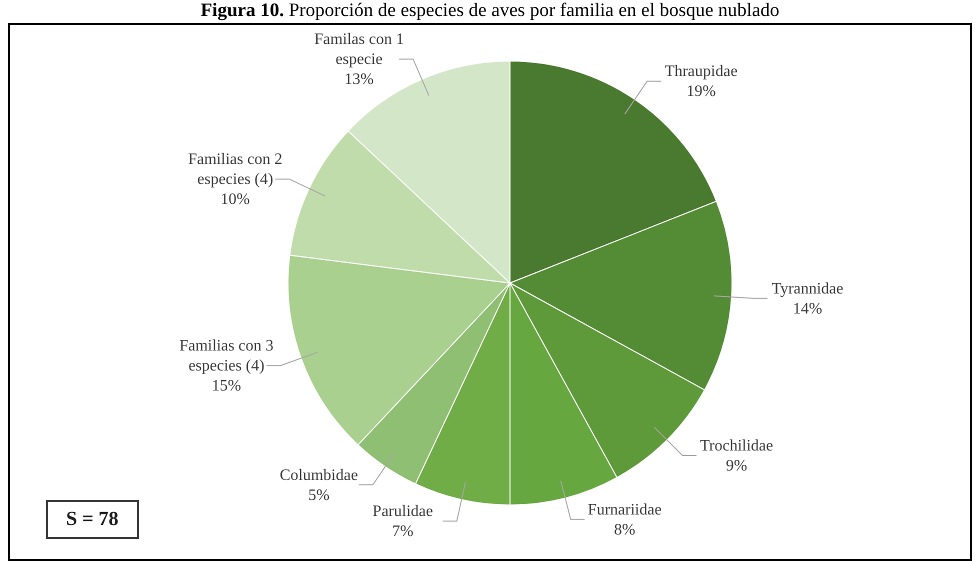 The width and height of the screenshot is (980, 563). What do you see at coordinates (226, 356) in the screenshot?
I see `slice-label: Familias con 3 especies (4)` at bounding box center [226, 356].